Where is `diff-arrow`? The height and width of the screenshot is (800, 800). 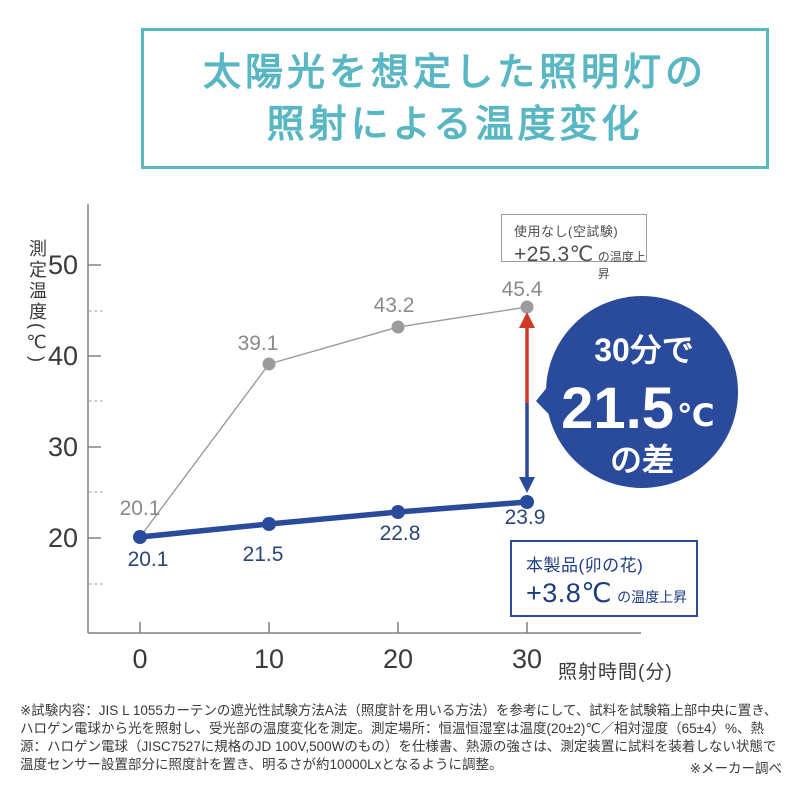
diff-arrow is located at coordinates (527, 402).